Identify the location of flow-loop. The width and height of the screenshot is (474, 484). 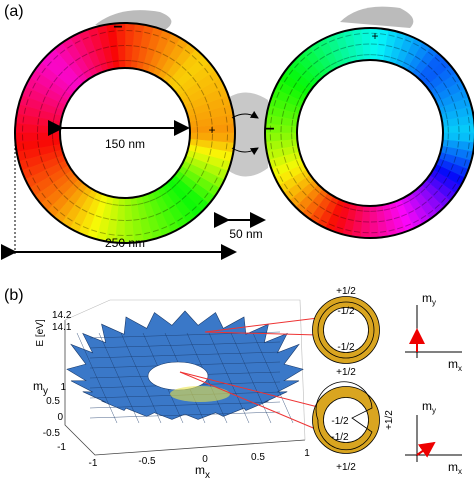
(346, 330).